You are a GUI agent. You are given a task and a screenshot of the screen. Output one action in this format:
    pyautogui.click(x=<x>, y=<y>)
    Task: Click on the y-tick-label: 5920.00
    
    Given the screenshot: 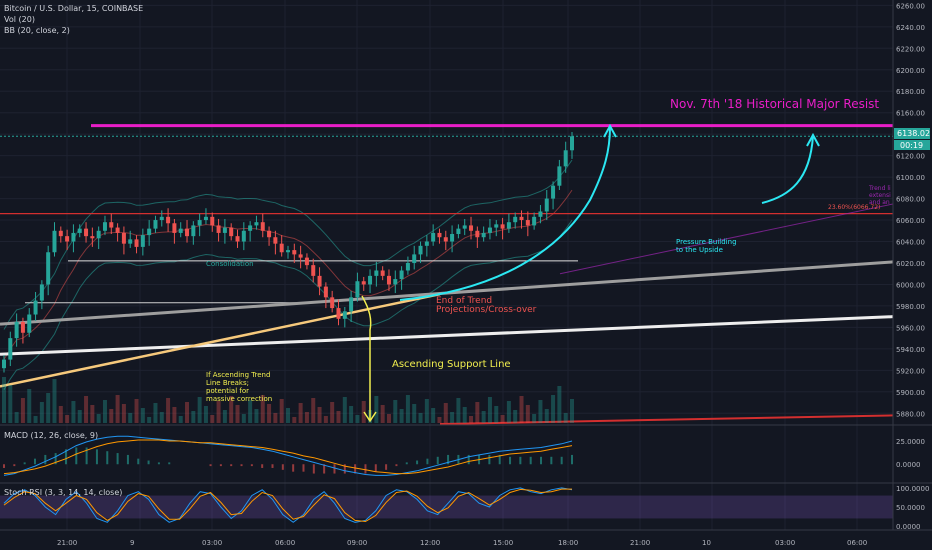 What is the action you would take?
    pyautogui.click(x=910, y=371)
    